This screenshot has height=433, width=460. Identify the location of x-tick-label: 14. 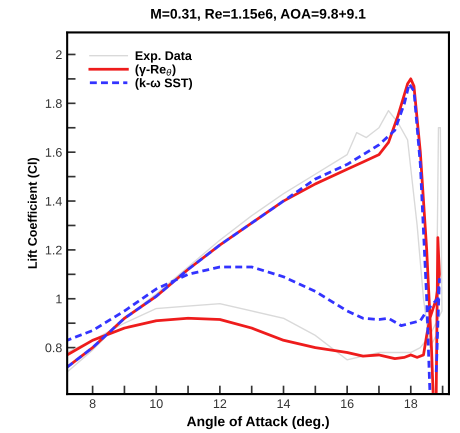
(284, 403).